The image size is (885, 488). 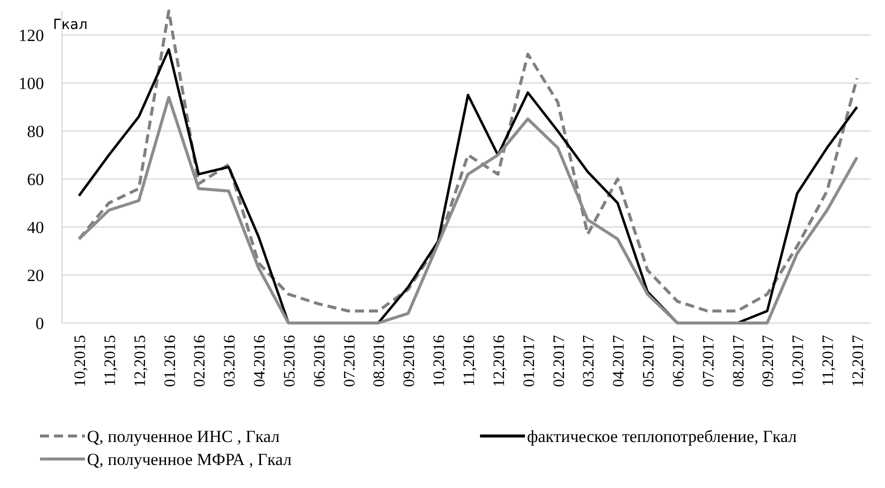 I want to click on x-tick-label: 09.2017, so click(x=769, y=361).